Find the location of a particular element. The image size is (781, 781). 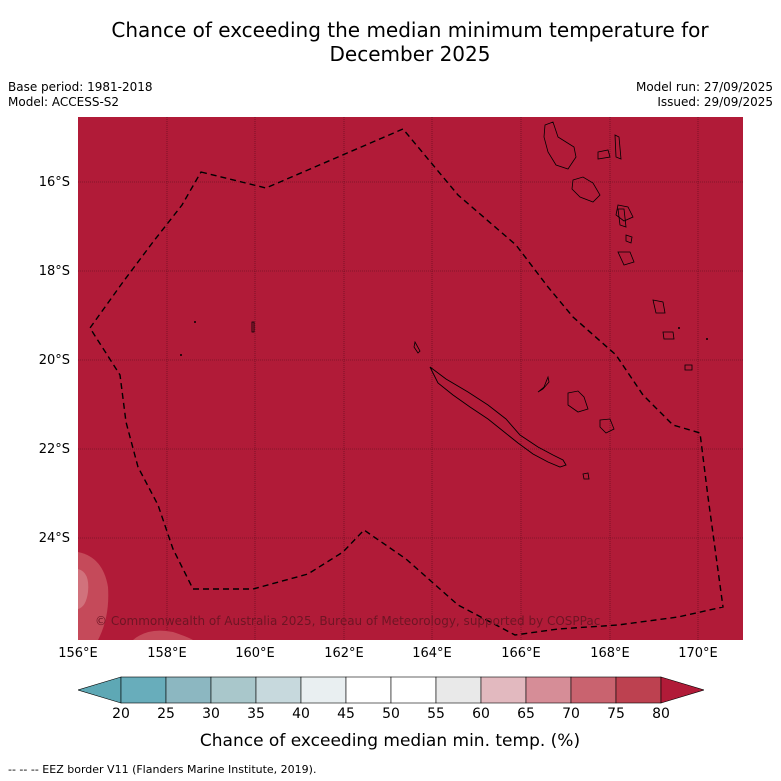

matthew-island is located at coordinates (688, 367).